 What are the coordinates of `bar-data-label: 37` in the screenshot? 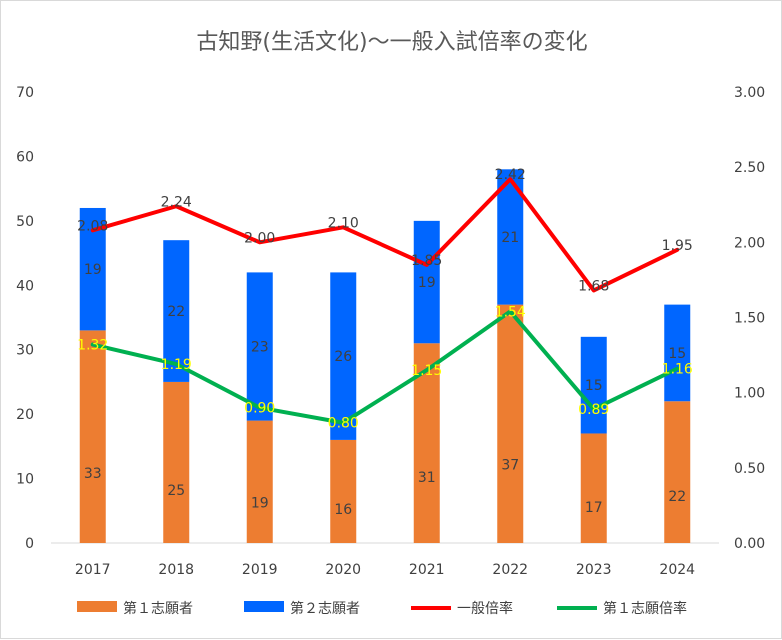 It's located at (510, 465).